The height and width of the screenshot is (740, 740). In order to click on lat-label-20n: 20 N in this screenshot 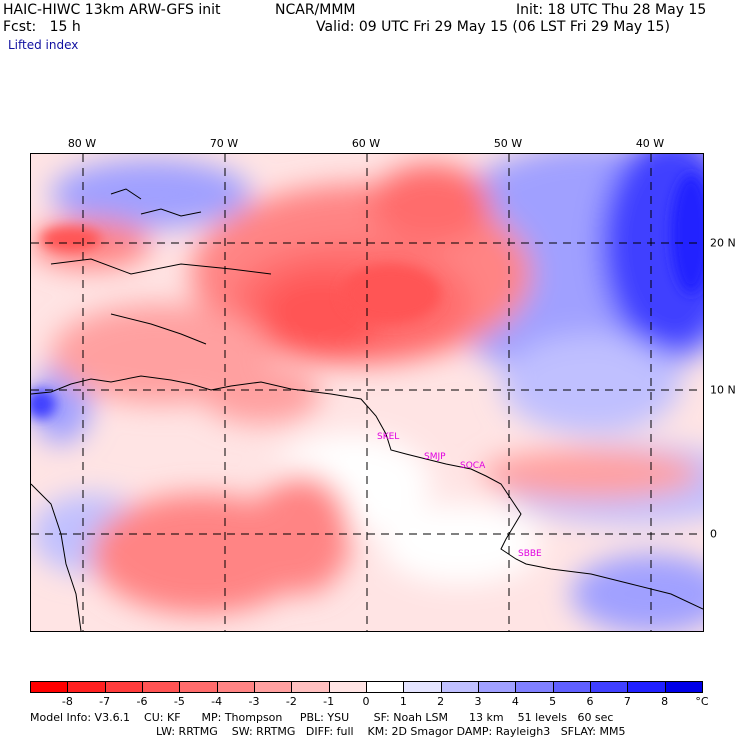, I will do `click(723, 243)`.